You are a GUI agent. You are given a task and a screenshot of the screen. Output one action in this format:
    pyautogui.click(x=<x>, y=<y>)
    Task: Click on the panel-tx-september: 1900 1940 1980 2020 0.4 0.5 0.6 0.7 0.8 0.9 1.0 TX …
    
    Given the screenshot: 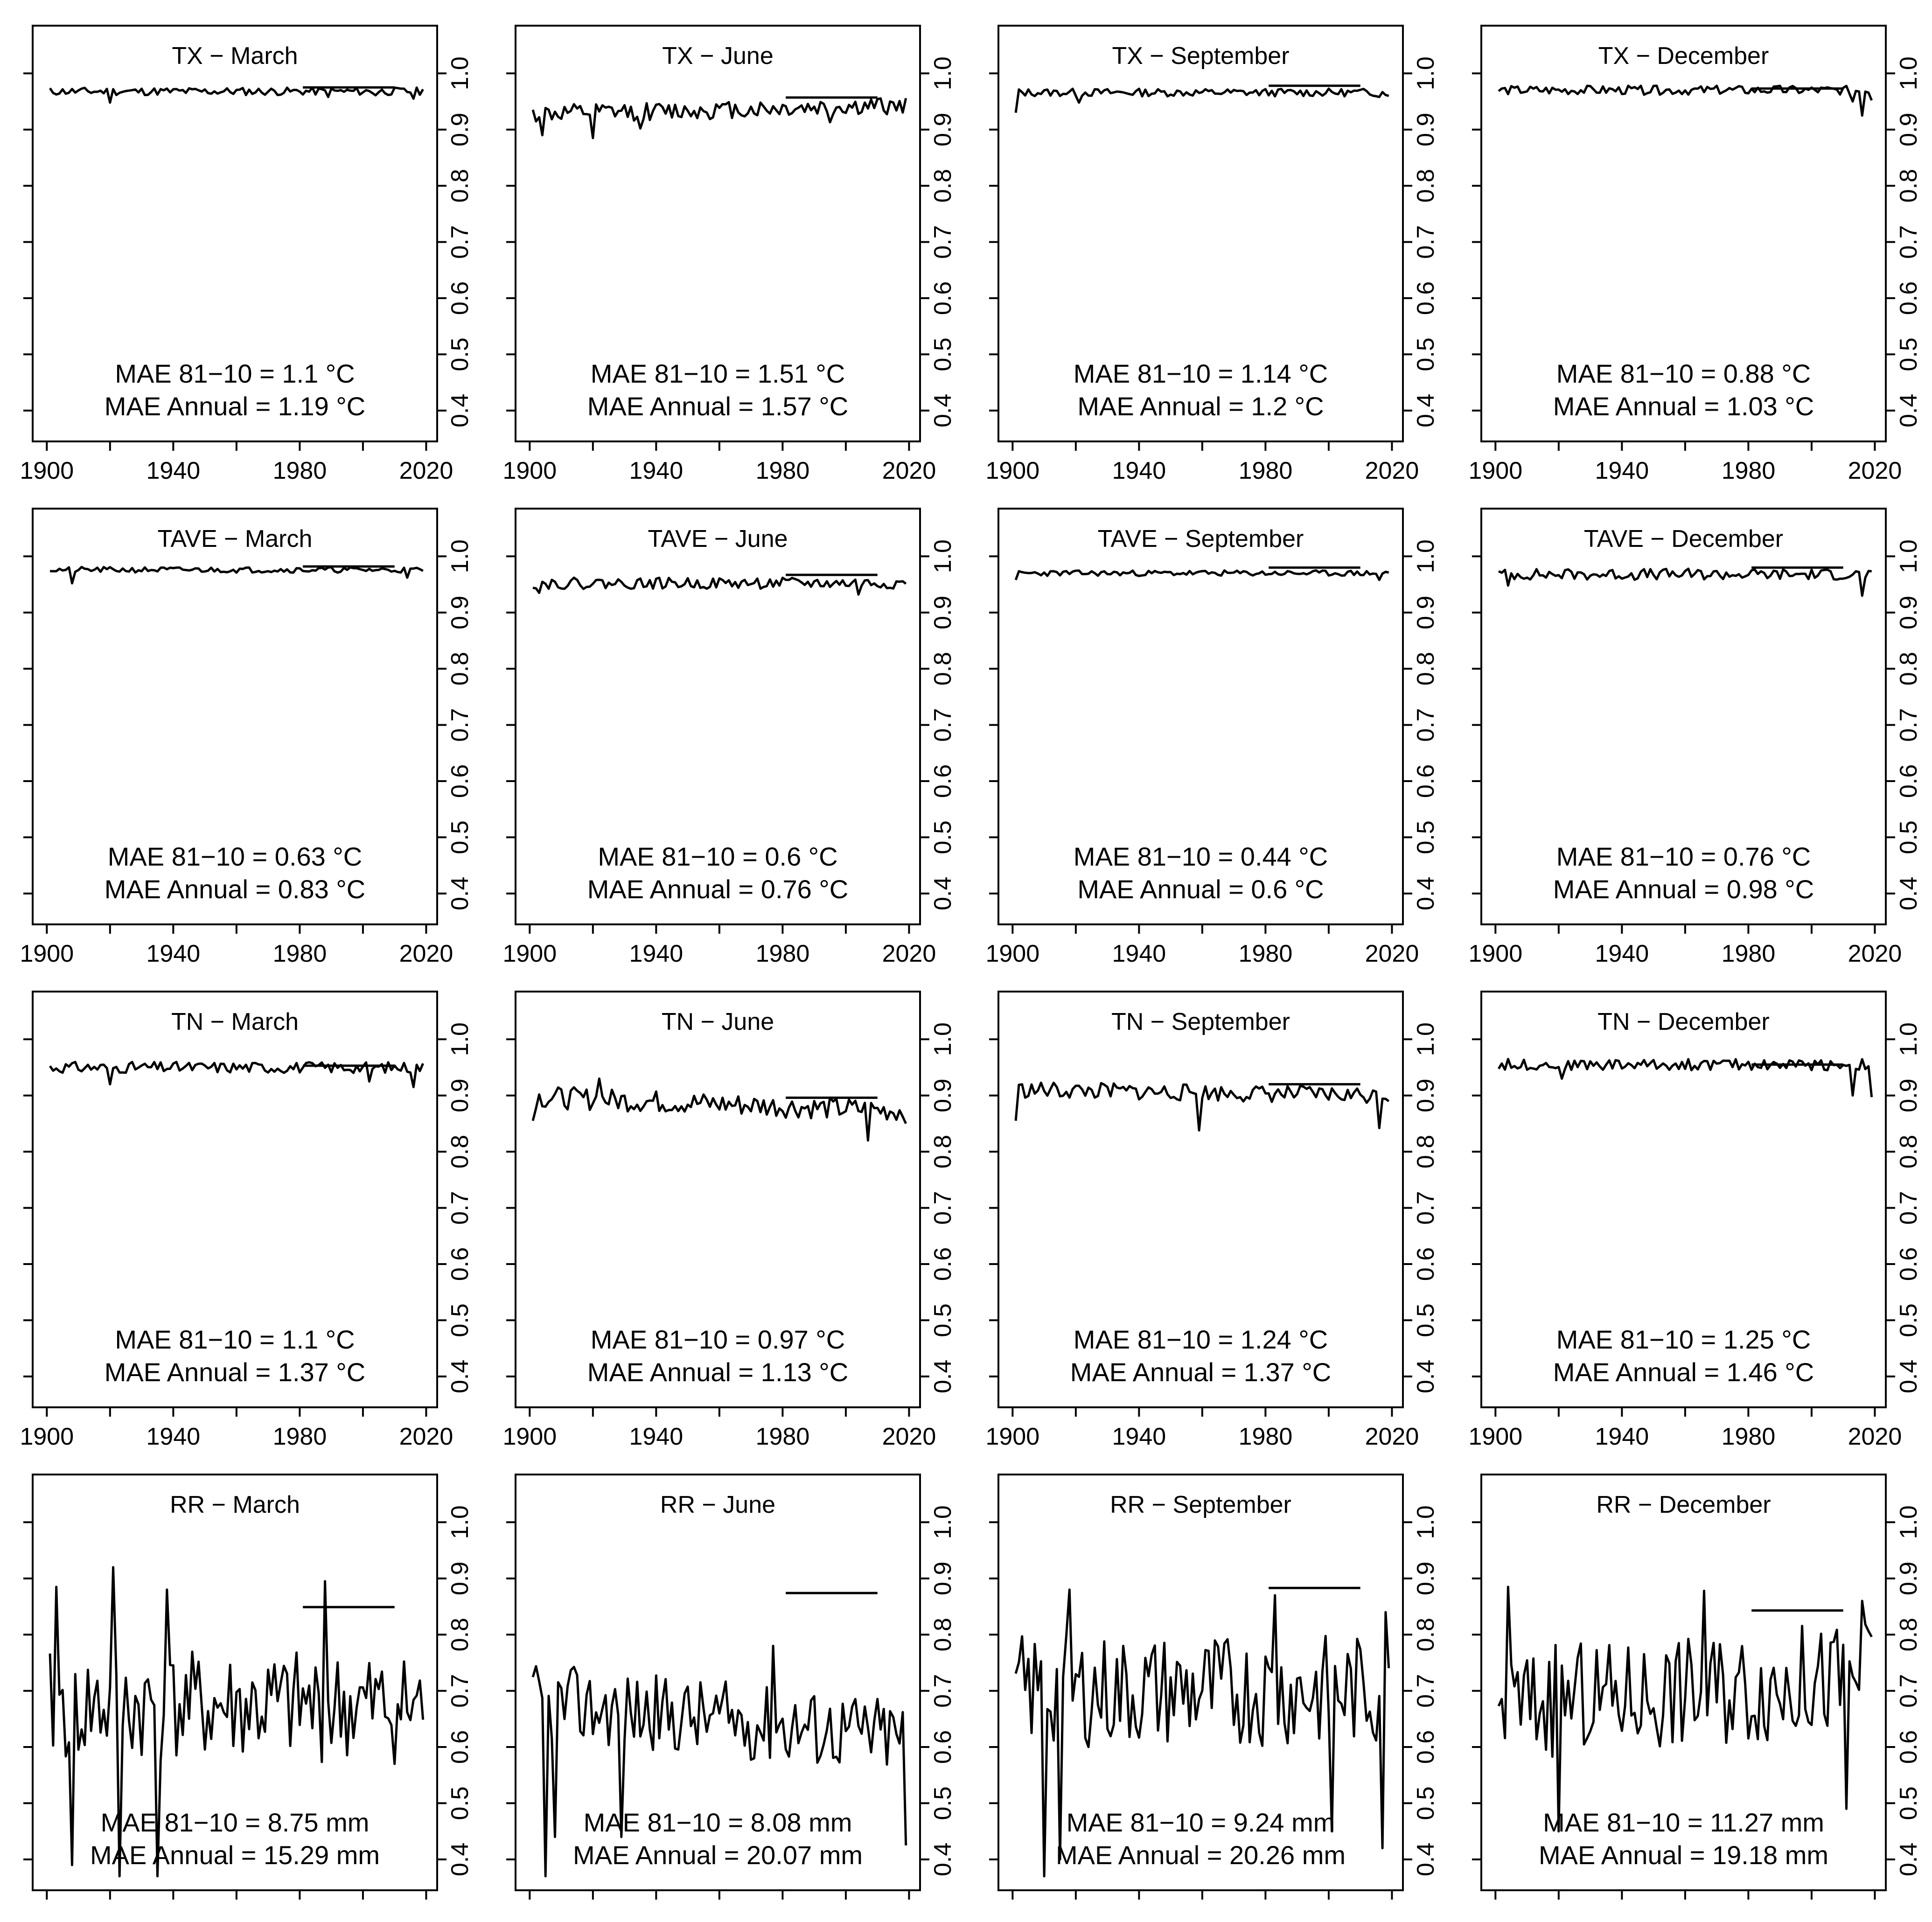 What is the action you would take?
    pyautogui.click(x=1212, y=254)
    